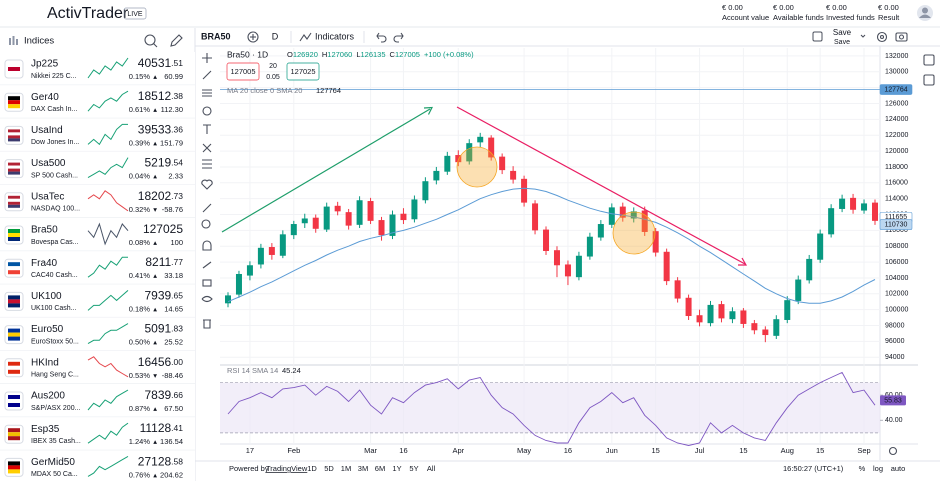 This screenshot has width=940, height=481. Describe the element at coordinates (842, 32) in the screenshot. I see `save-button: Save` at that location.